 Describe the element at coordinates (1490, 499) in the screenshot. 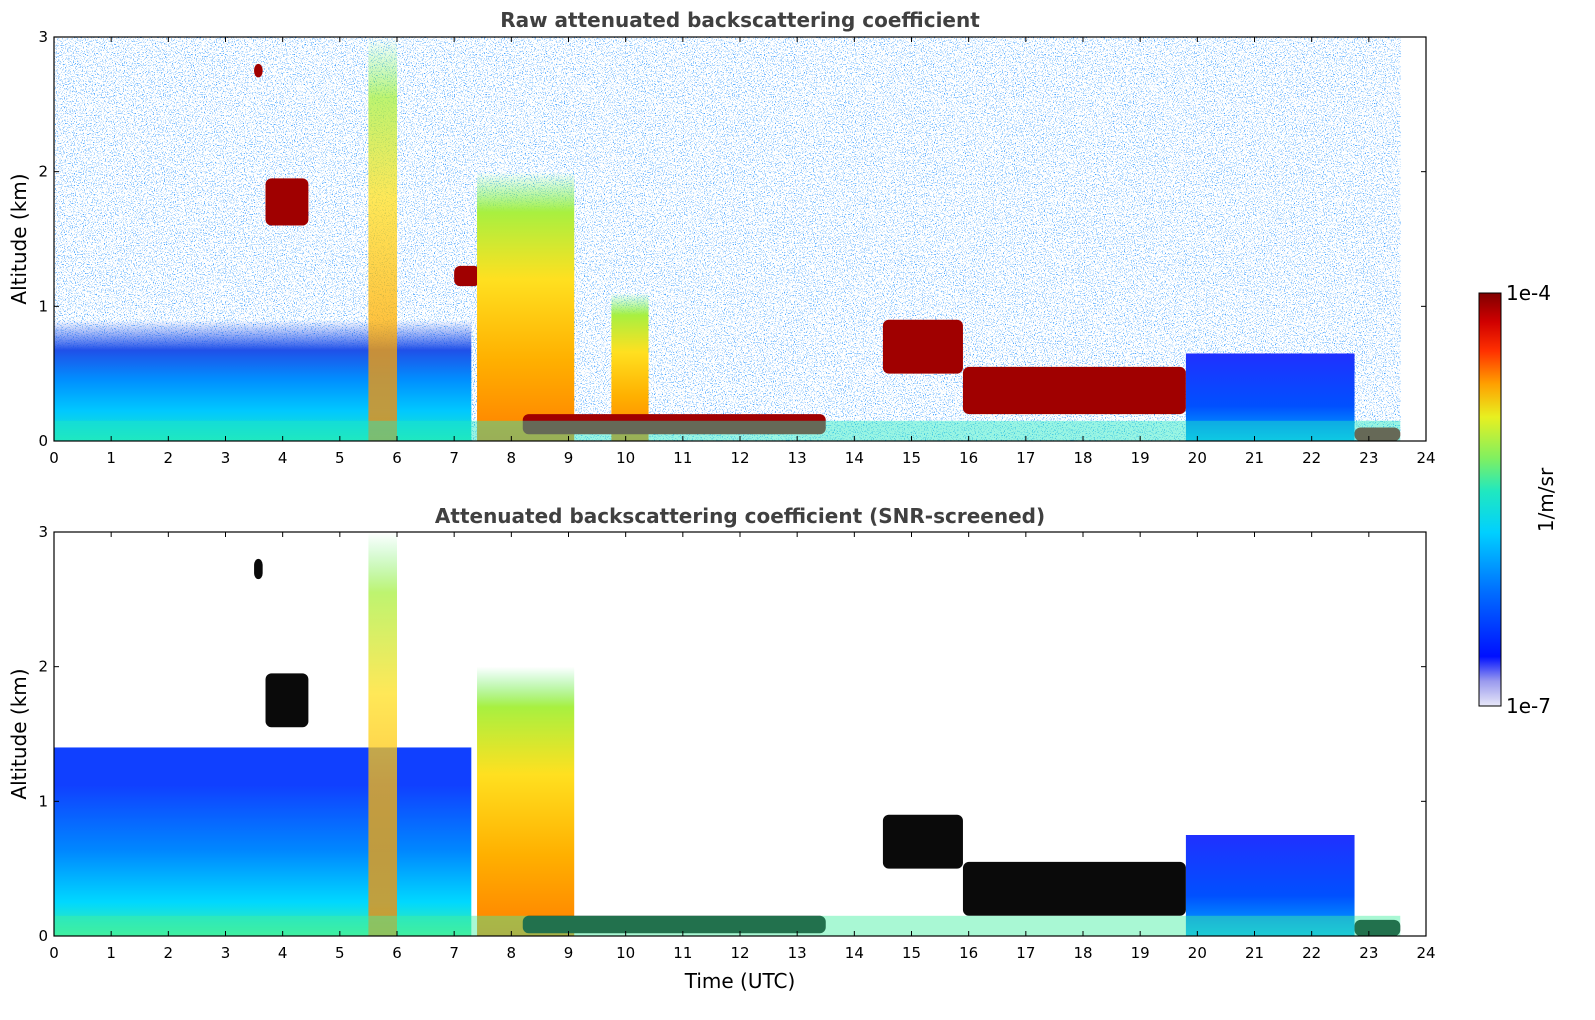

I see `colorbar-scale` at that location.